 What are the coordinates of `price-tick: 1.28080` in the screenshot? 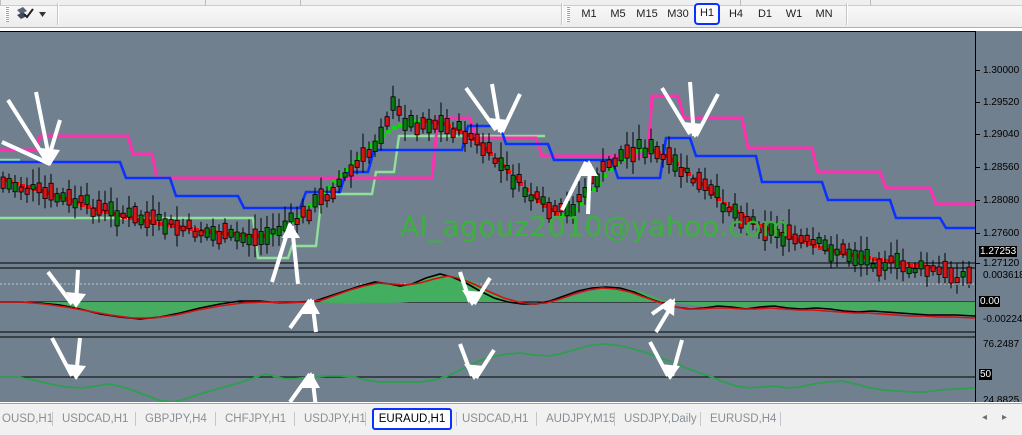 It's located at (1001, 200).